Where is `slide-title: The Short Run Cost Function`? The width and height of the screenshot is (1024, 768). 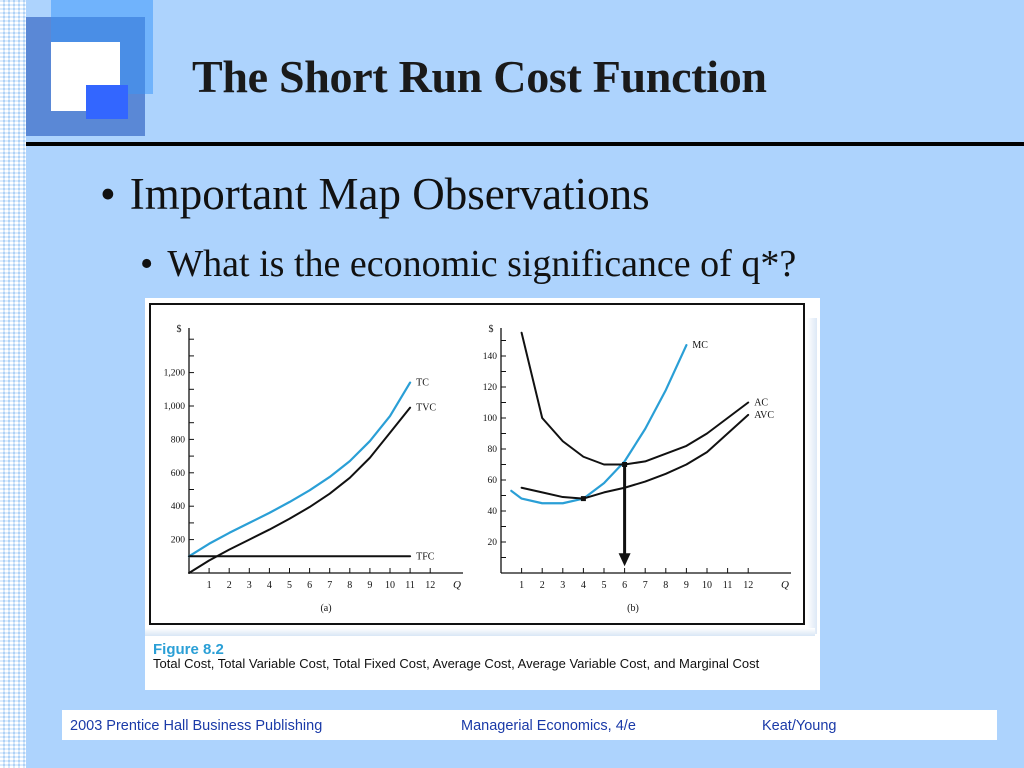 slide-title: The Short Run Cost Function is located at coordinates (479, 76).